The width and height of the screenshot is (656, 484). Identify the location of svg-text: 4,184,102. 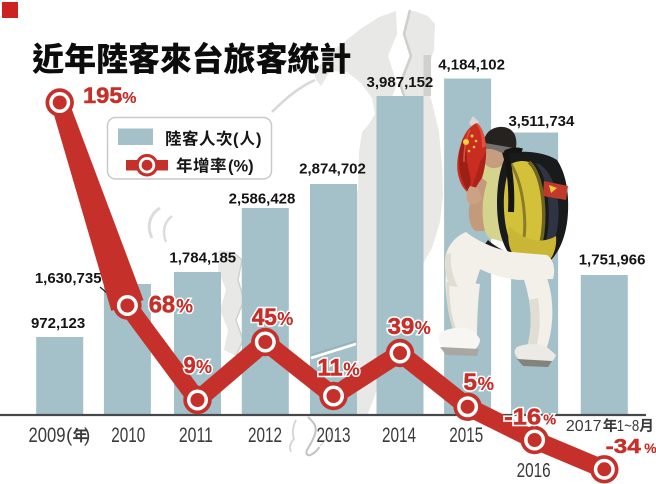
(471, 65).